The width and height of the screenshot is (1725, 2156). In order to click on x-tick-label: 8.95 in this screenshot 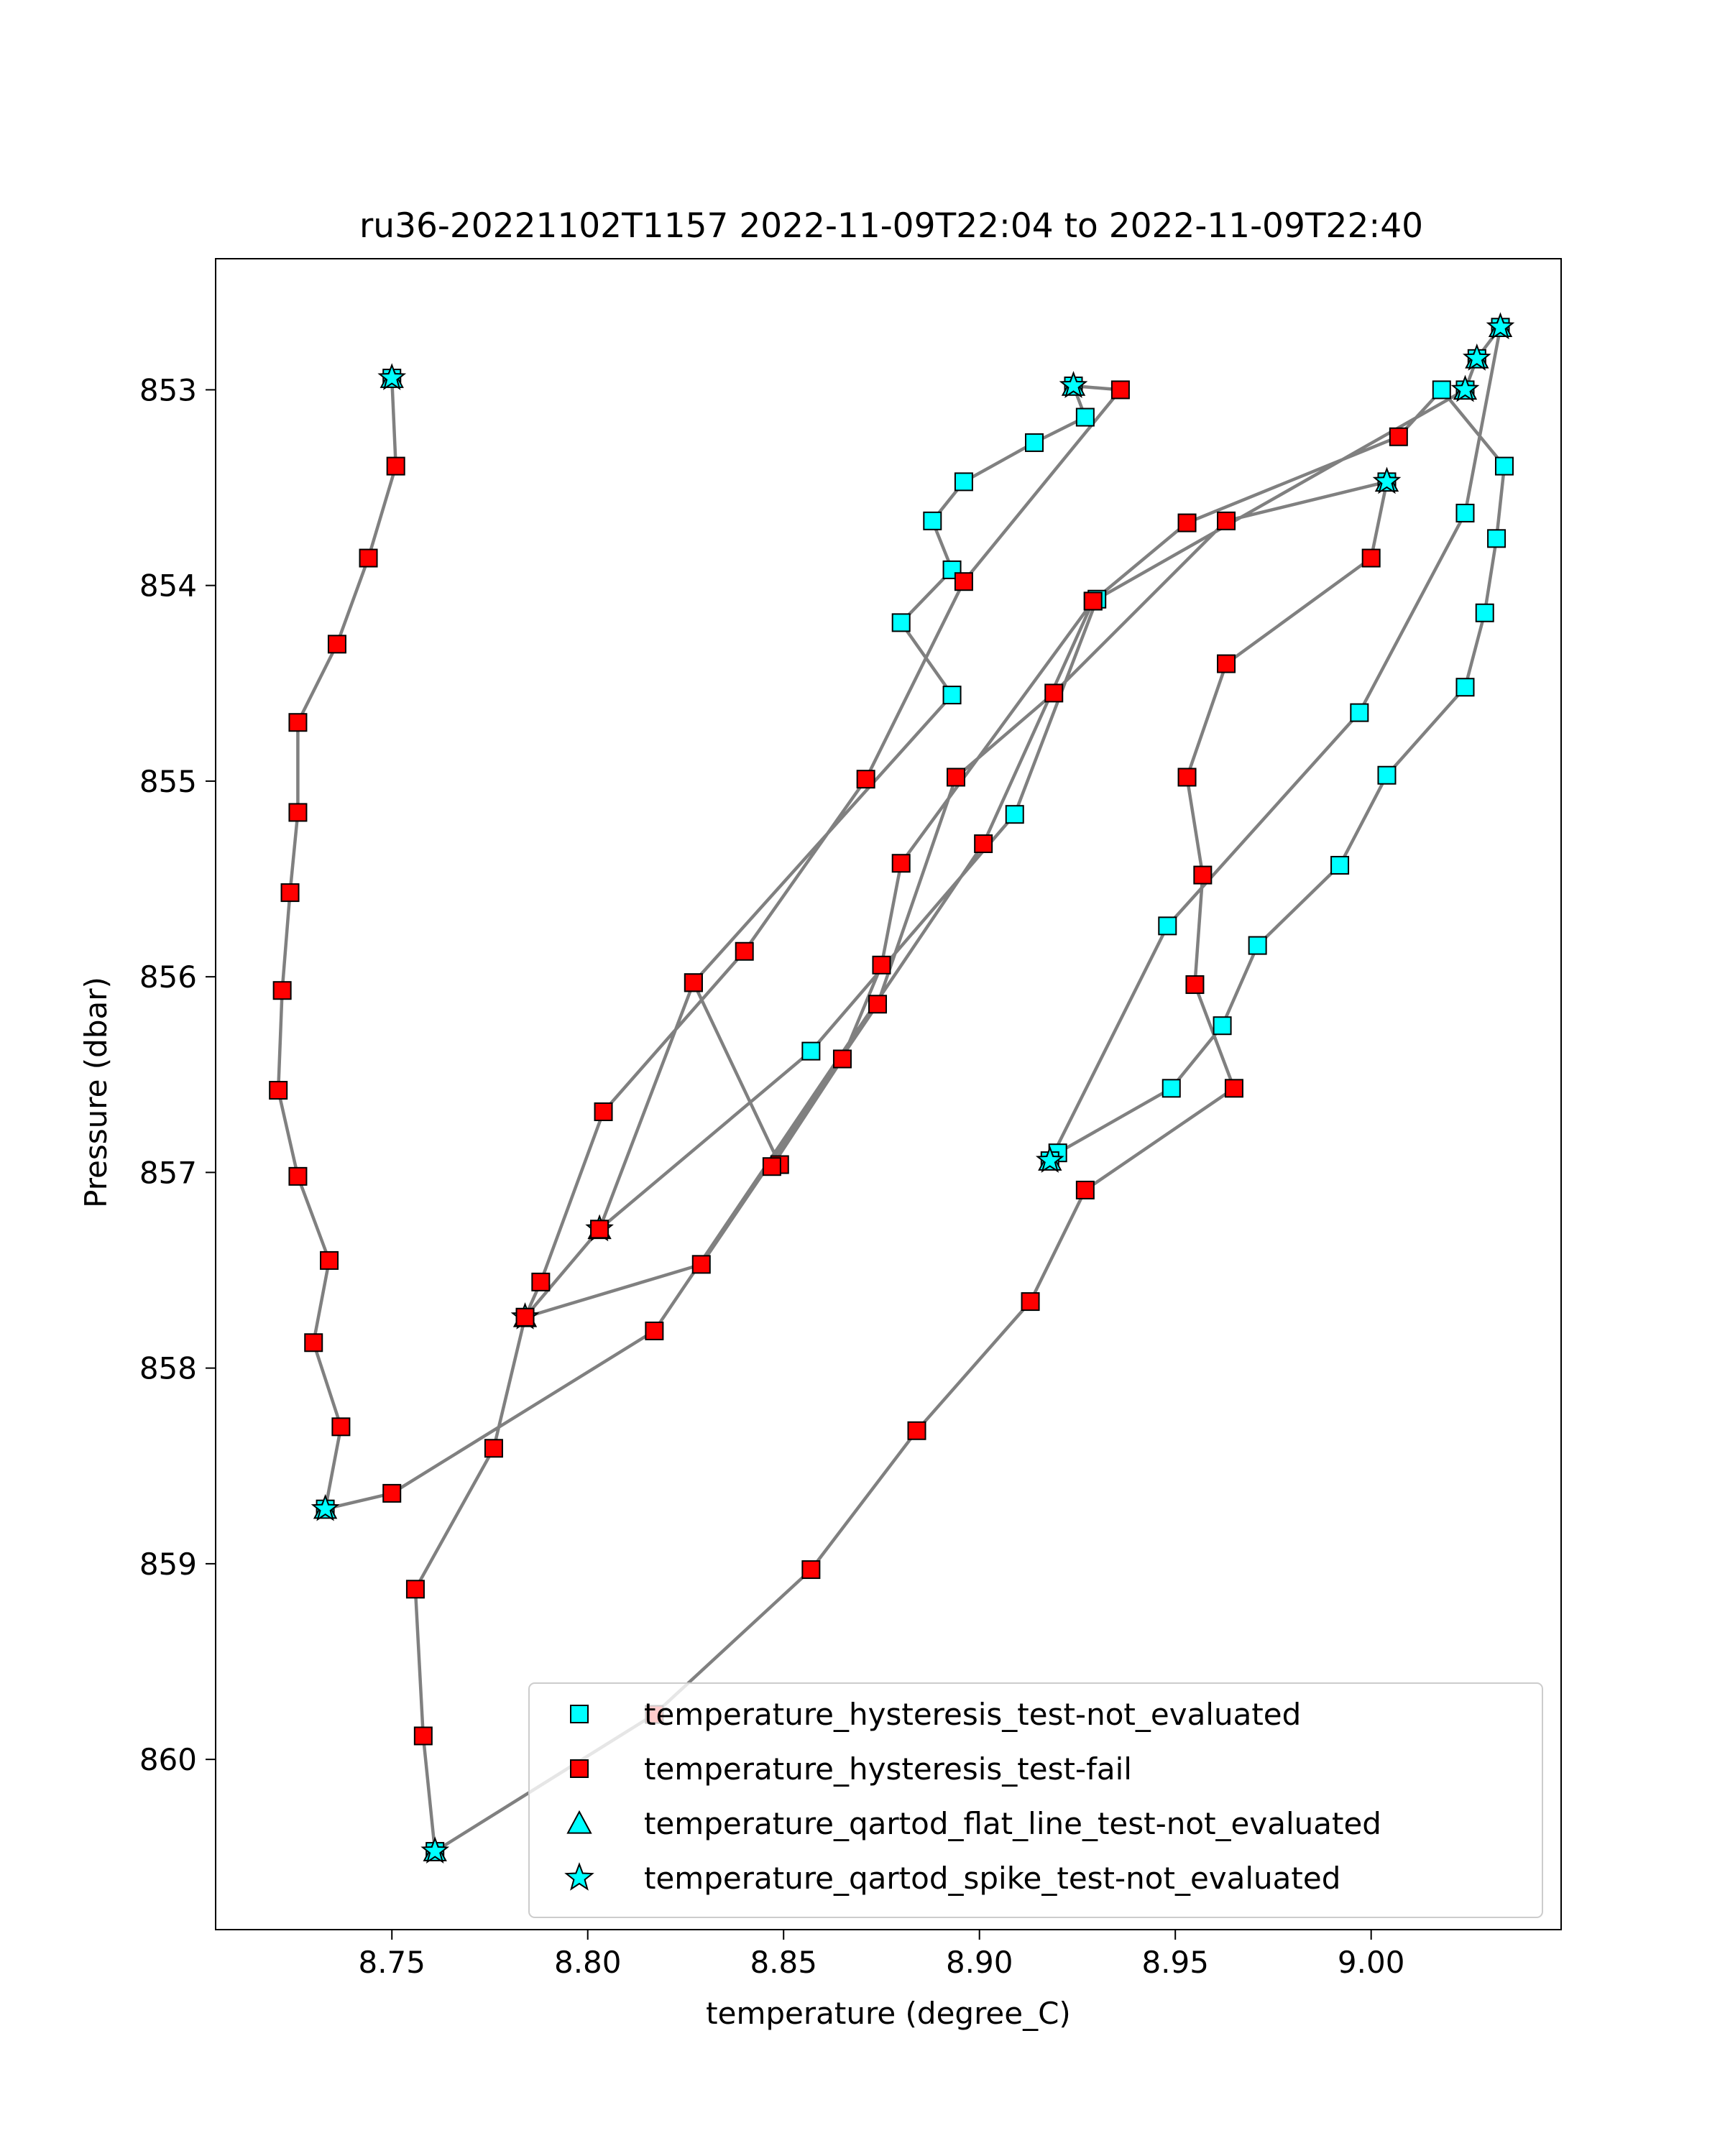, I will do `click(1175, 1963)`.